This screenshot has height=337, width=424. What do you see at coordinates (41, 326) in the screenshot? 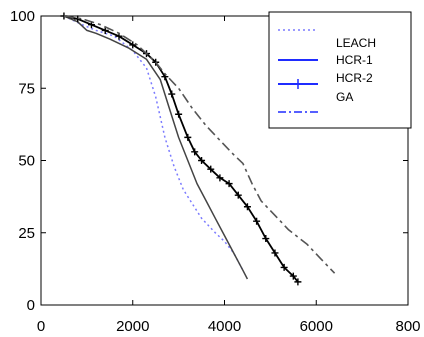
I see `x-tick-label: 0` at bounding box center [41, 326].